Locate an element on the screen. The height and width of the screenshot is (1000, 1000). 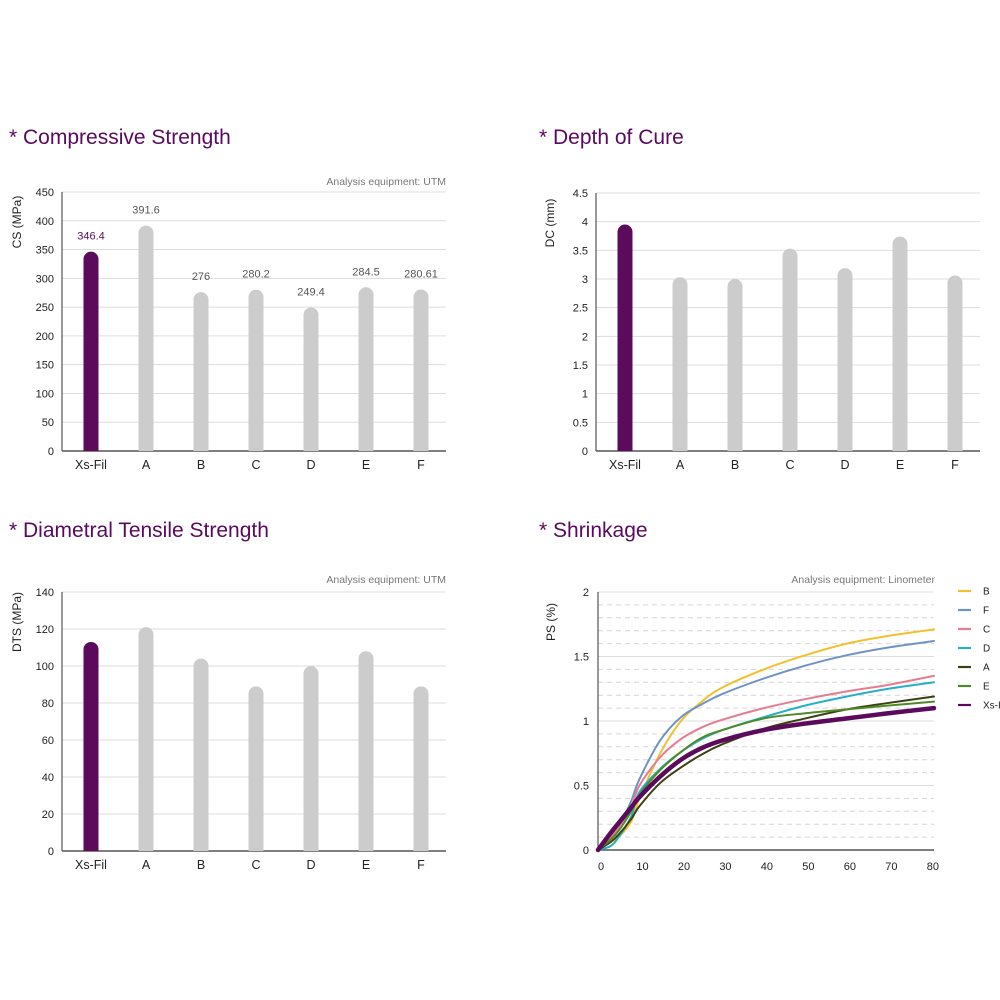
data-label: 346.4 is located at coordinates (91, 237).